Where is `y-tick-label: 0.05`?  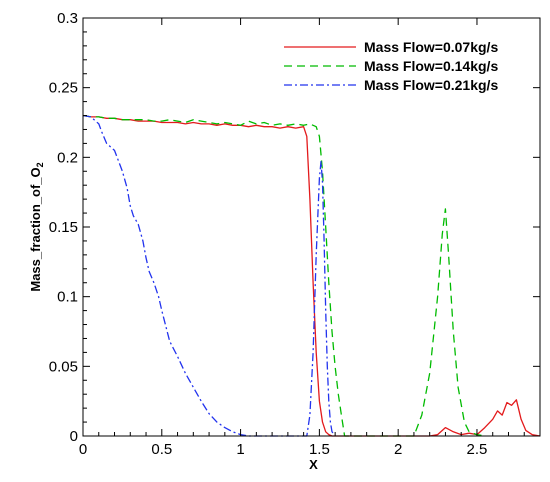 y-tick-label: 0.05 is located at coordinates (63, 366).